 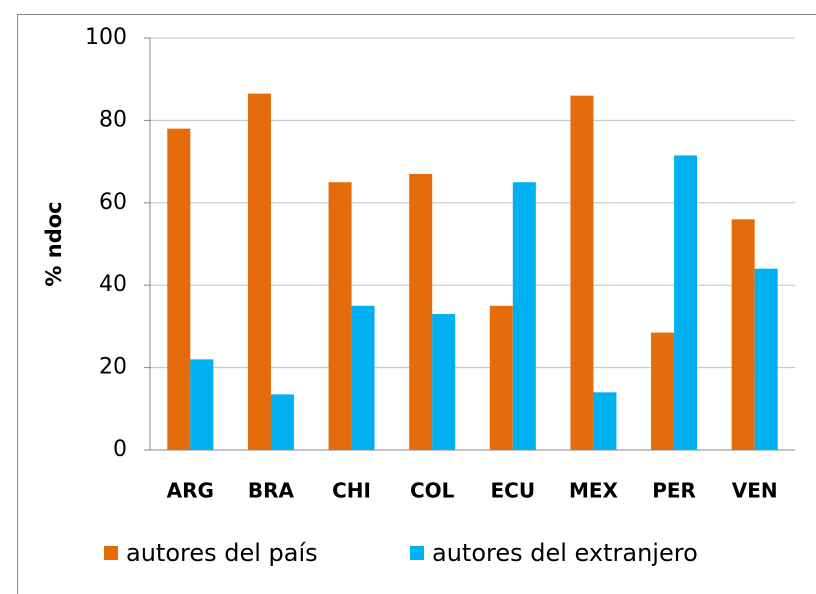 What do you see at coordinates (594, 491) in the screenshot?
I see `x-tick-label: MEX` at bounding box center [594, 491].